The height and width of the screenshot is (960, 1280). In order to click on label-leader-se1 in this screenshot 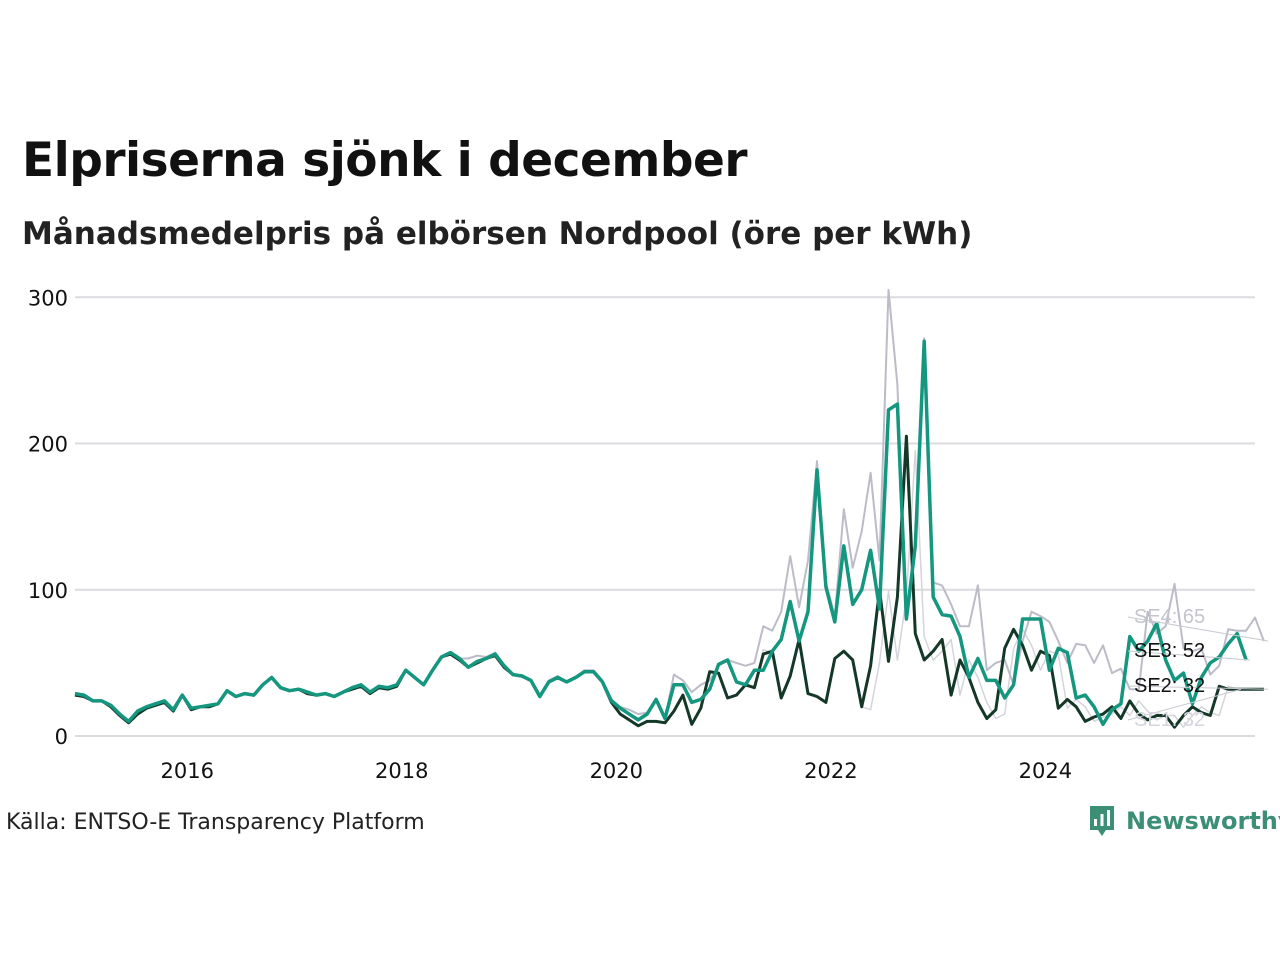, I will do `click(1184, 704)`.